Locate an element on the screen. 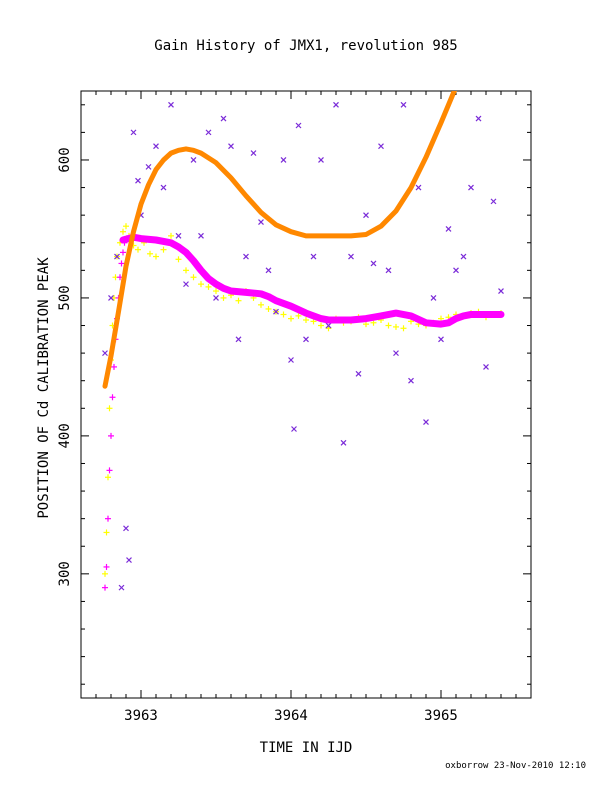 The height and width of the screenshot is (792, 612). y-tick-label: 300 is located at coordinates (65, 573).